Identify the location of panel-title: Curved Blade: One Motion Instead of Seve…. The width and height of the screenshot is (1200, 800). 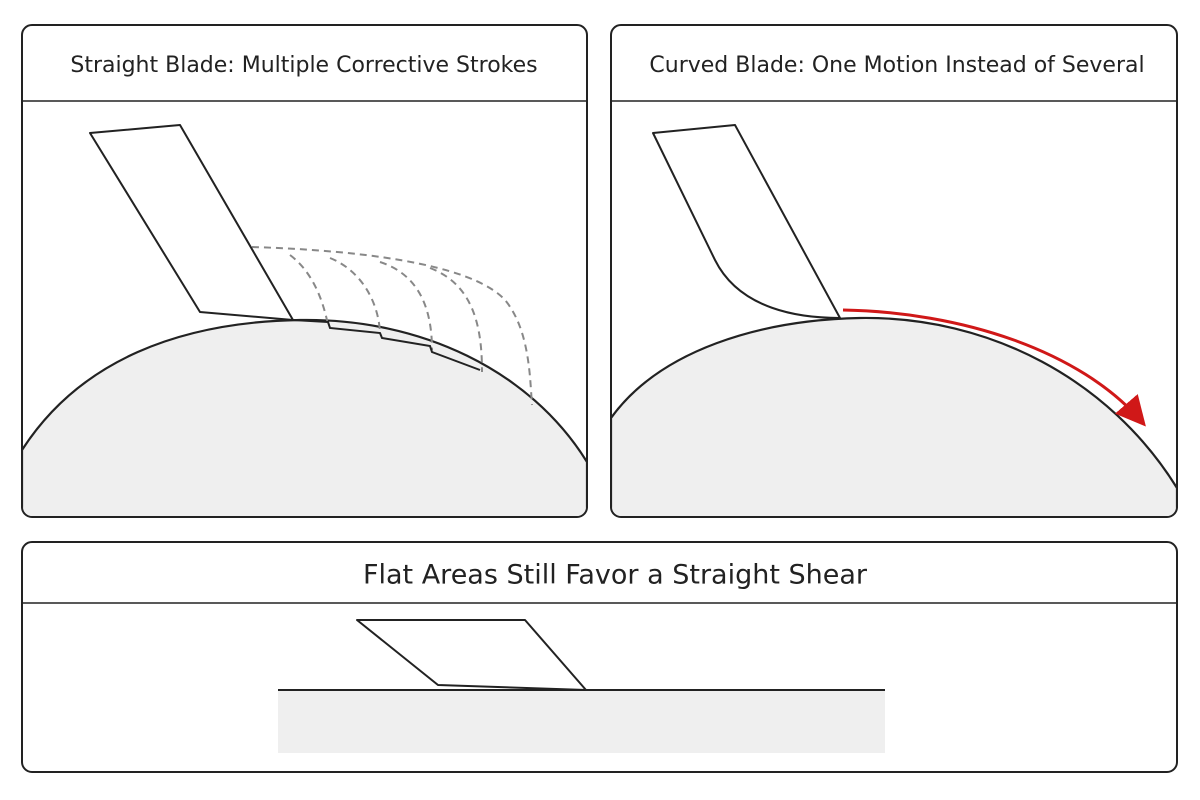
(896, 65).